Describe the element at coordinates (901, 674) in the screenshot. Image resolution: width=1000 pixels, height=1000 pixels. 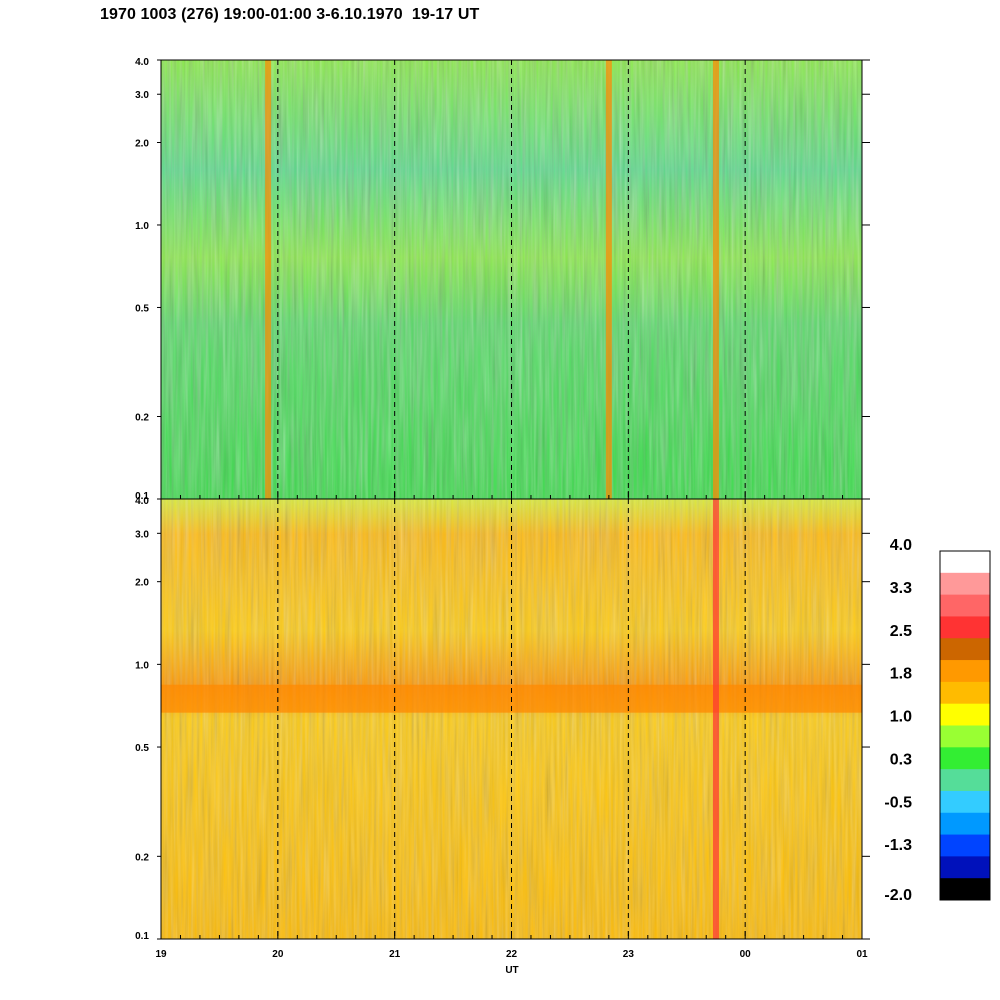
I see `colorbar-label: 1.8` at that location.